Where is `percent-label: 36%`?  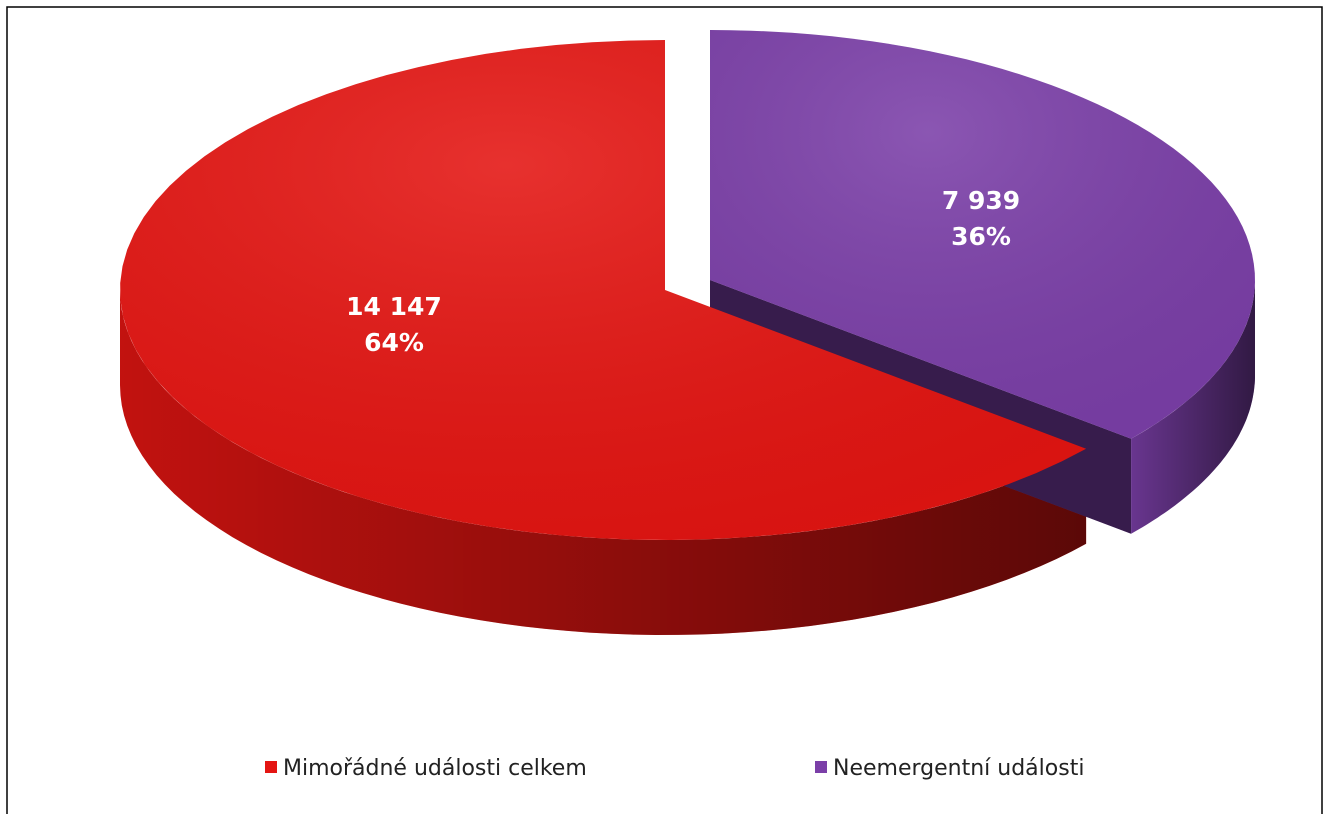 percent-label: 36% is located at coordinates (981, 236).